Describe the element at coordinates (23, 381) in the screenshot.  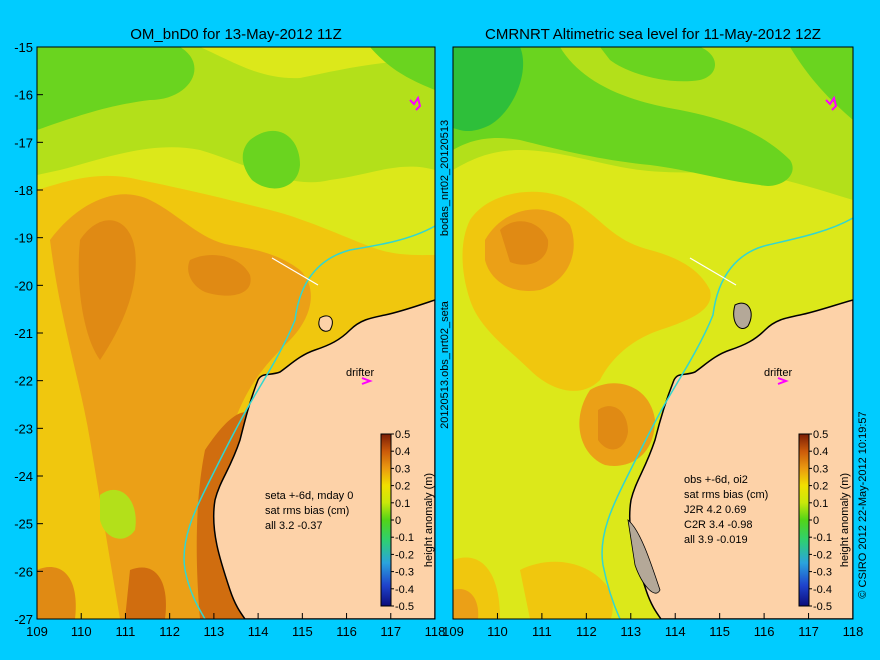
I see `y-tick-label: -22` at that location.